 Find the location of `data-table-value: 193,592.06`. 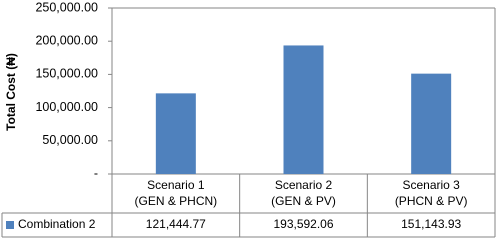

data-table-value: 193,592.06 is located at coordinates (303, 224).